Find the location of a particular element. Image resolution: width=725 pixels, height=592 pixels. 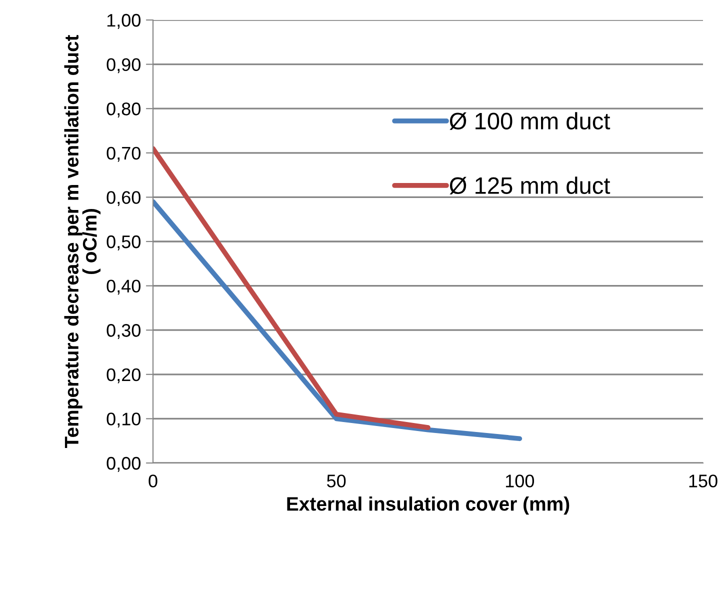

x-axis-title: External insulation cover (mm) is located at coordinates (428, 505).